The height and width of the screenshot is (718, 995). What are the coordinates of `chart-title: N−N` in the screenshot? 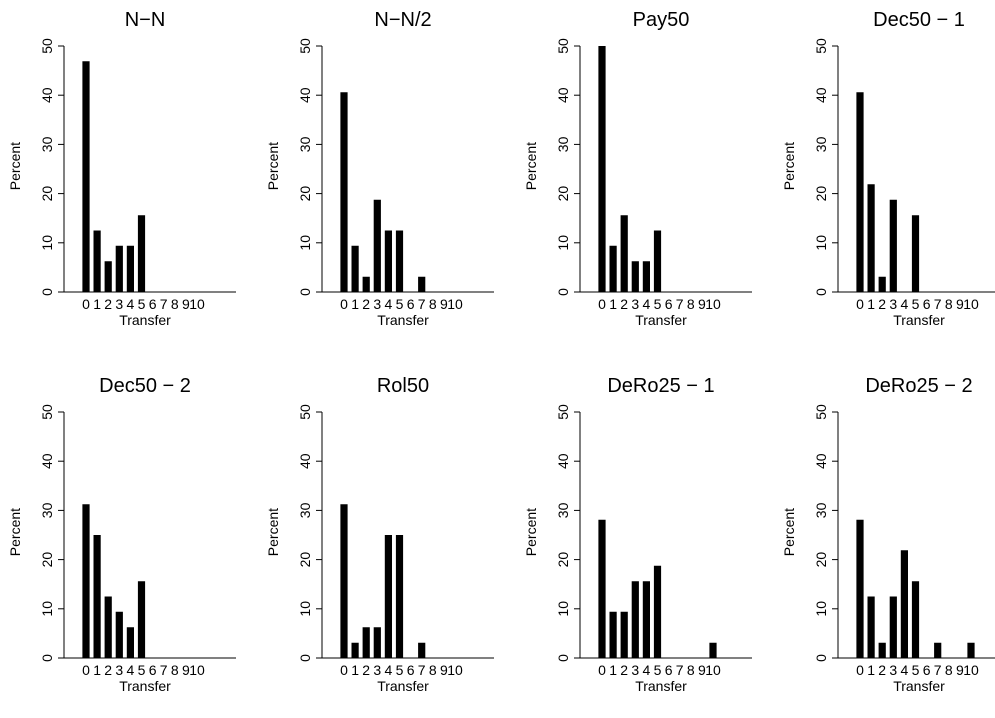 It's located at (145, 20).